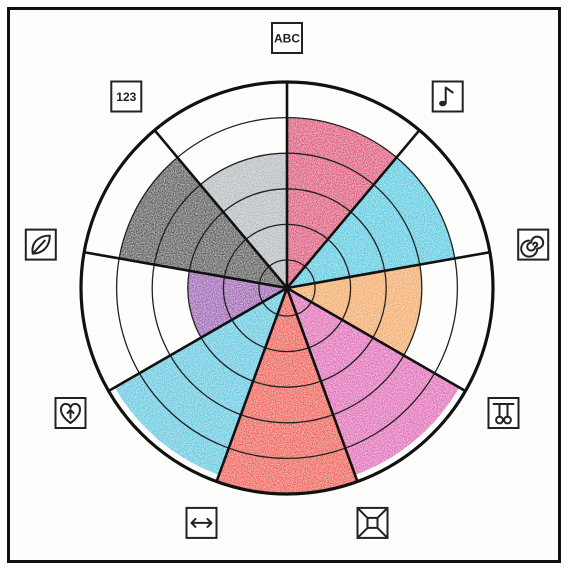  I want to click on abc-text-icon-label: ABC, so click(287, 39).